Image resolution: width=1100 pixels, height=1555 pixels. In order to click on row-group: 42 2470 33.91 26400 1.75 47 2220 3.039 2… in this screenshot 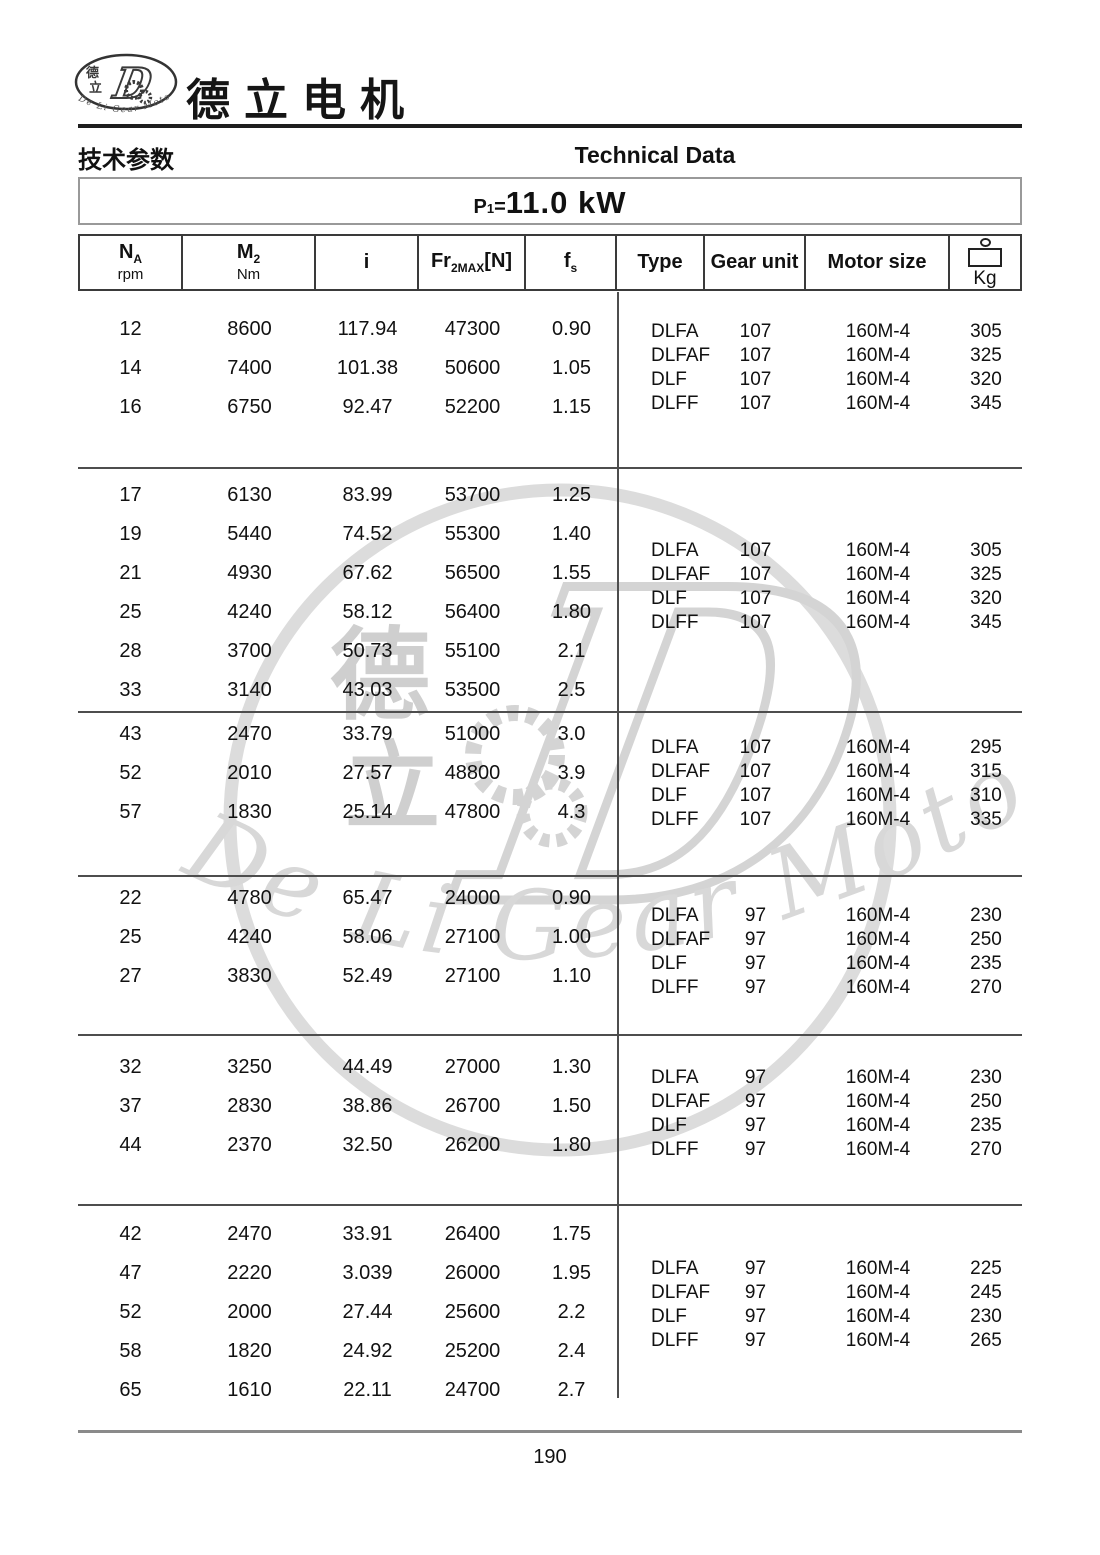, I will do `click(550, 1319)`.